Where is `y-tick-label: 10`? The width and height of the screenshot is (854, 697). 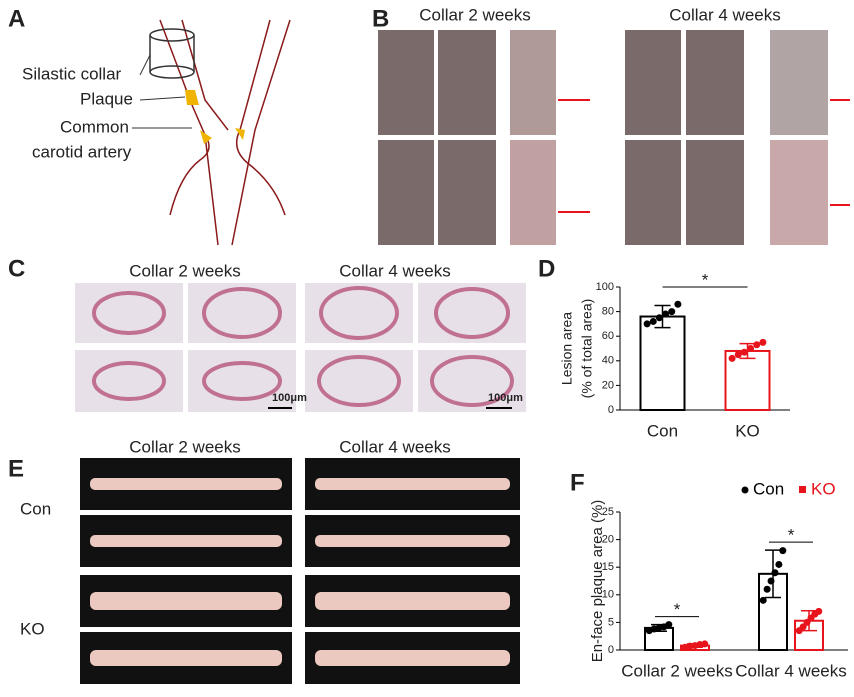 y-tick-label: 10 is located at coordinates (608, 595).